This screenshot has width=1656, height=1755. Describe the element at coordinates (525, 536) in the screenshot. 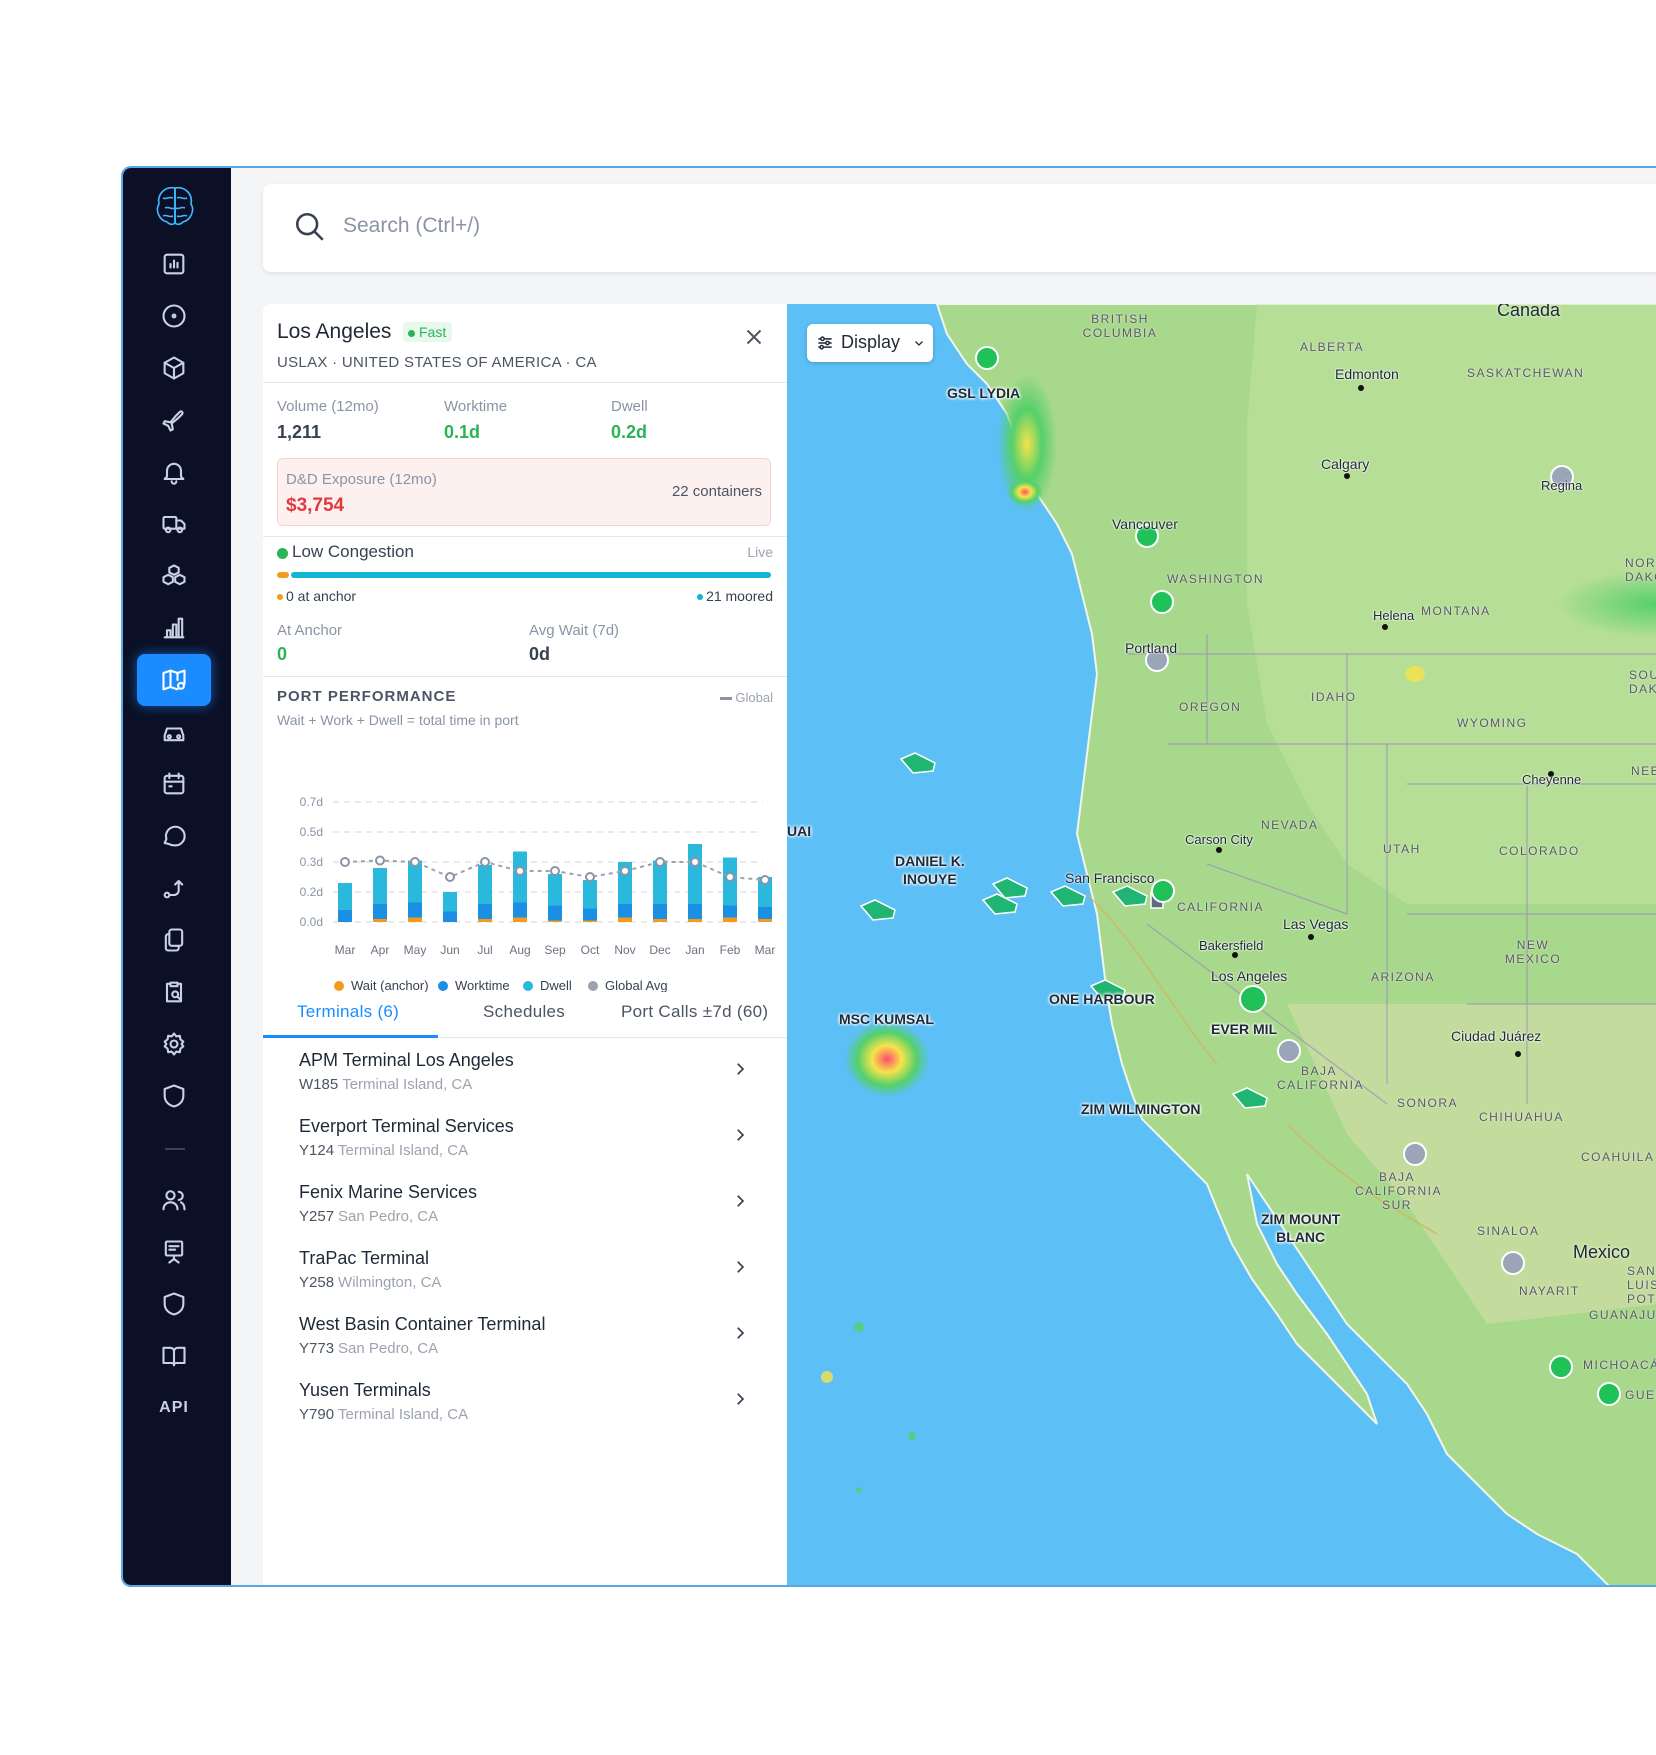

I see `divider` at that location.